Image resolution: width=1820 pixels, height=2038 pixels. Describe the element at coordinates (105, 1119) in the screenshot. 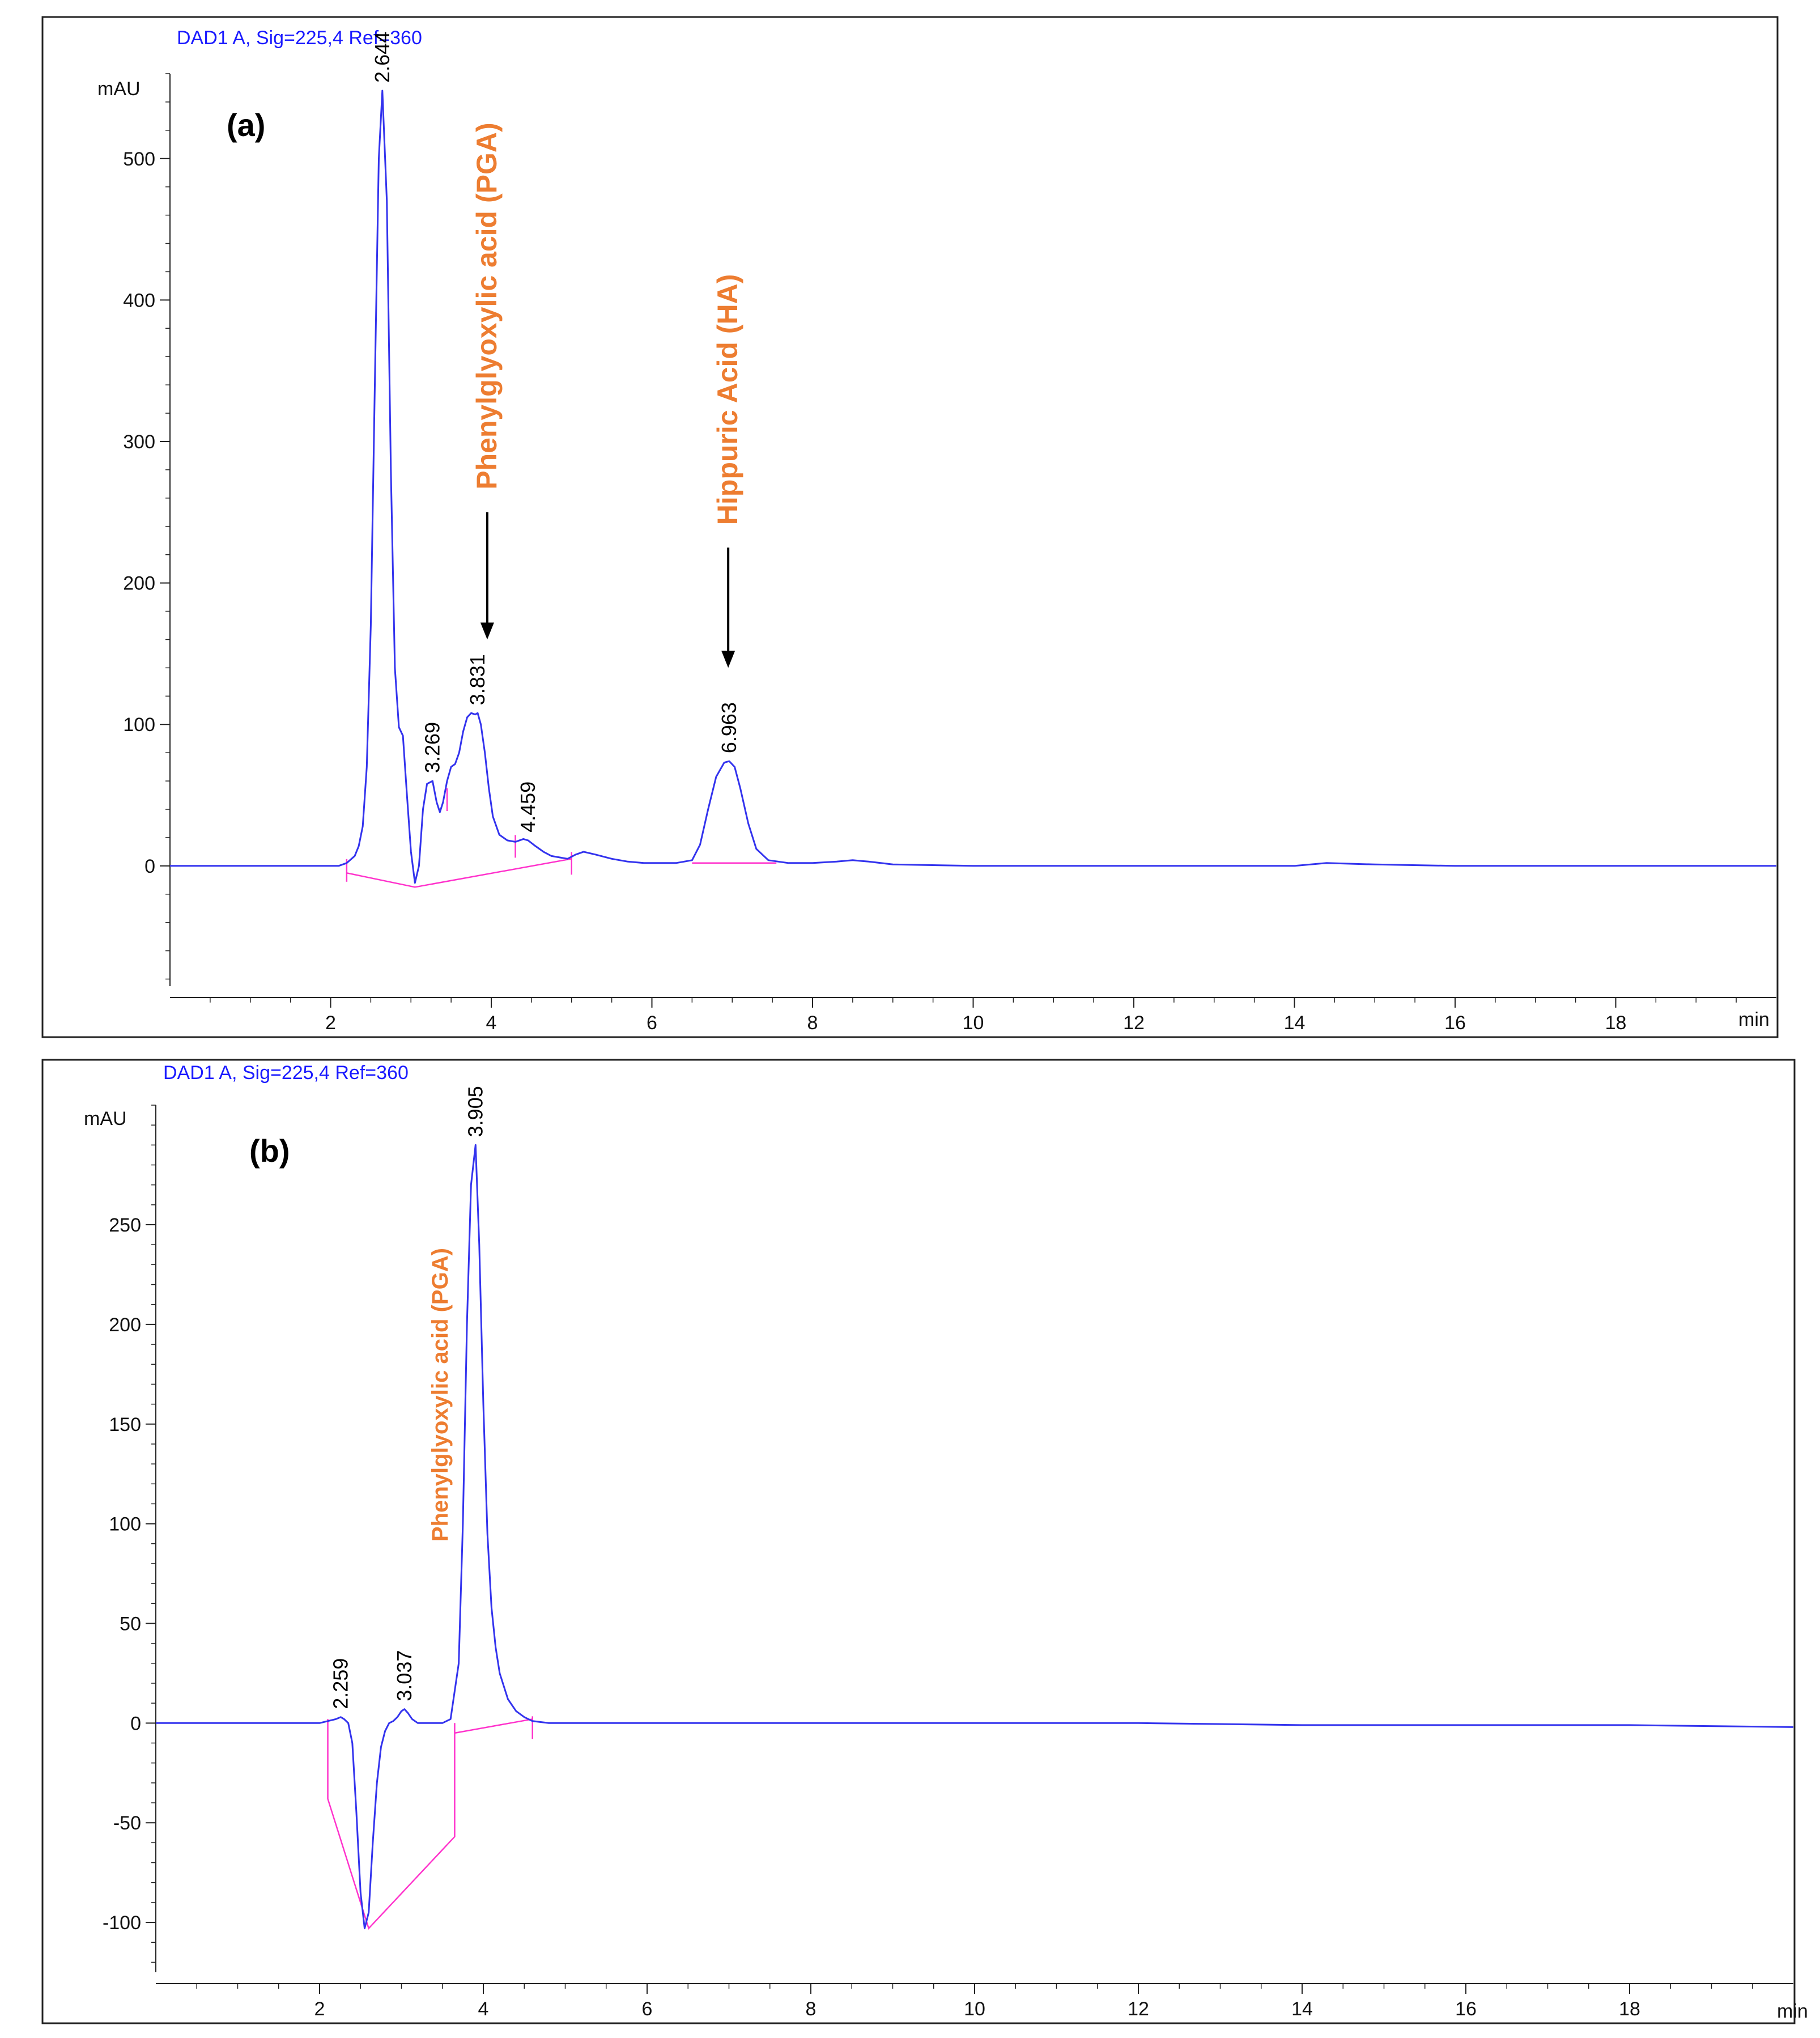

I see `panel-b-y-unit-label: mAU` at that location.